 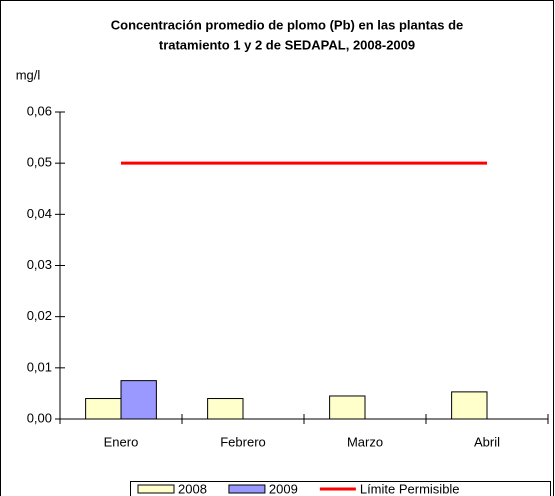 What do you see at coordinates (365, 441) in the screenshot?
I see `x-tick-label: Marzo` at bounding box center [365, 441].